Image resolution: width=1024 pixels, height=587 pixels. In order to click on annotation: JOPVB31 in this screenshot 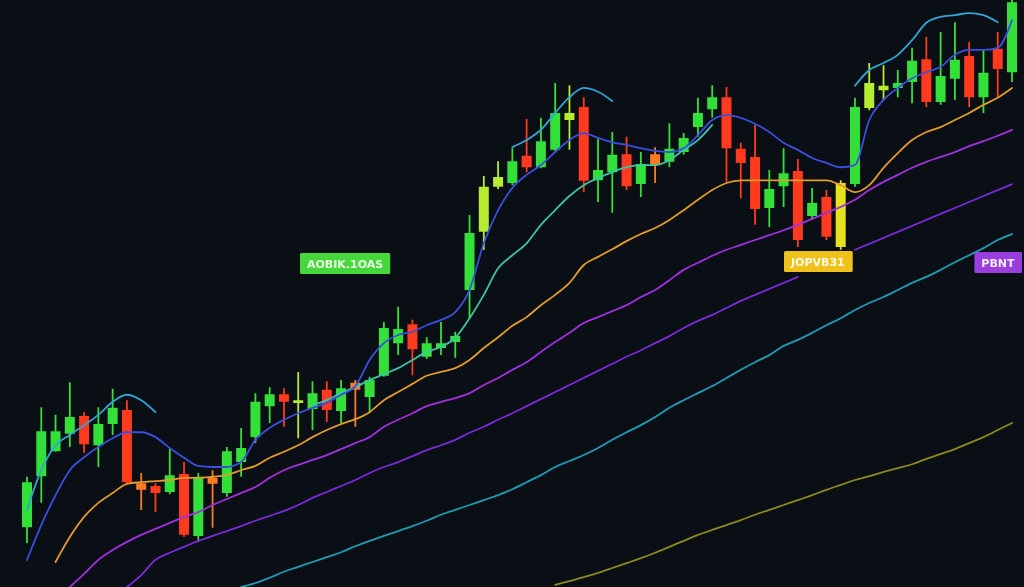, I will do `click(817, 262)`.